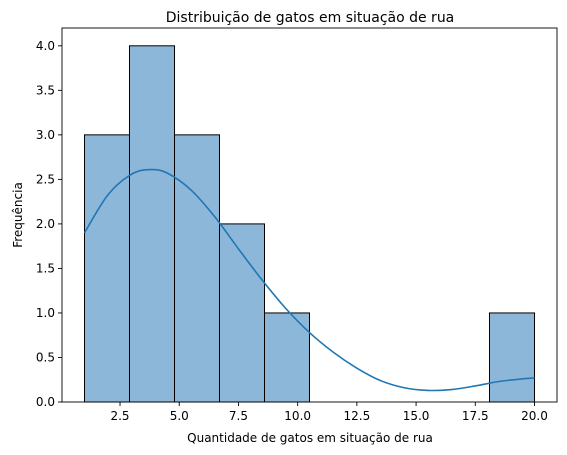 The width and height of the screenshot is (567, 455). I want to click on x-tick-label: 10.0, so click(297, 416).